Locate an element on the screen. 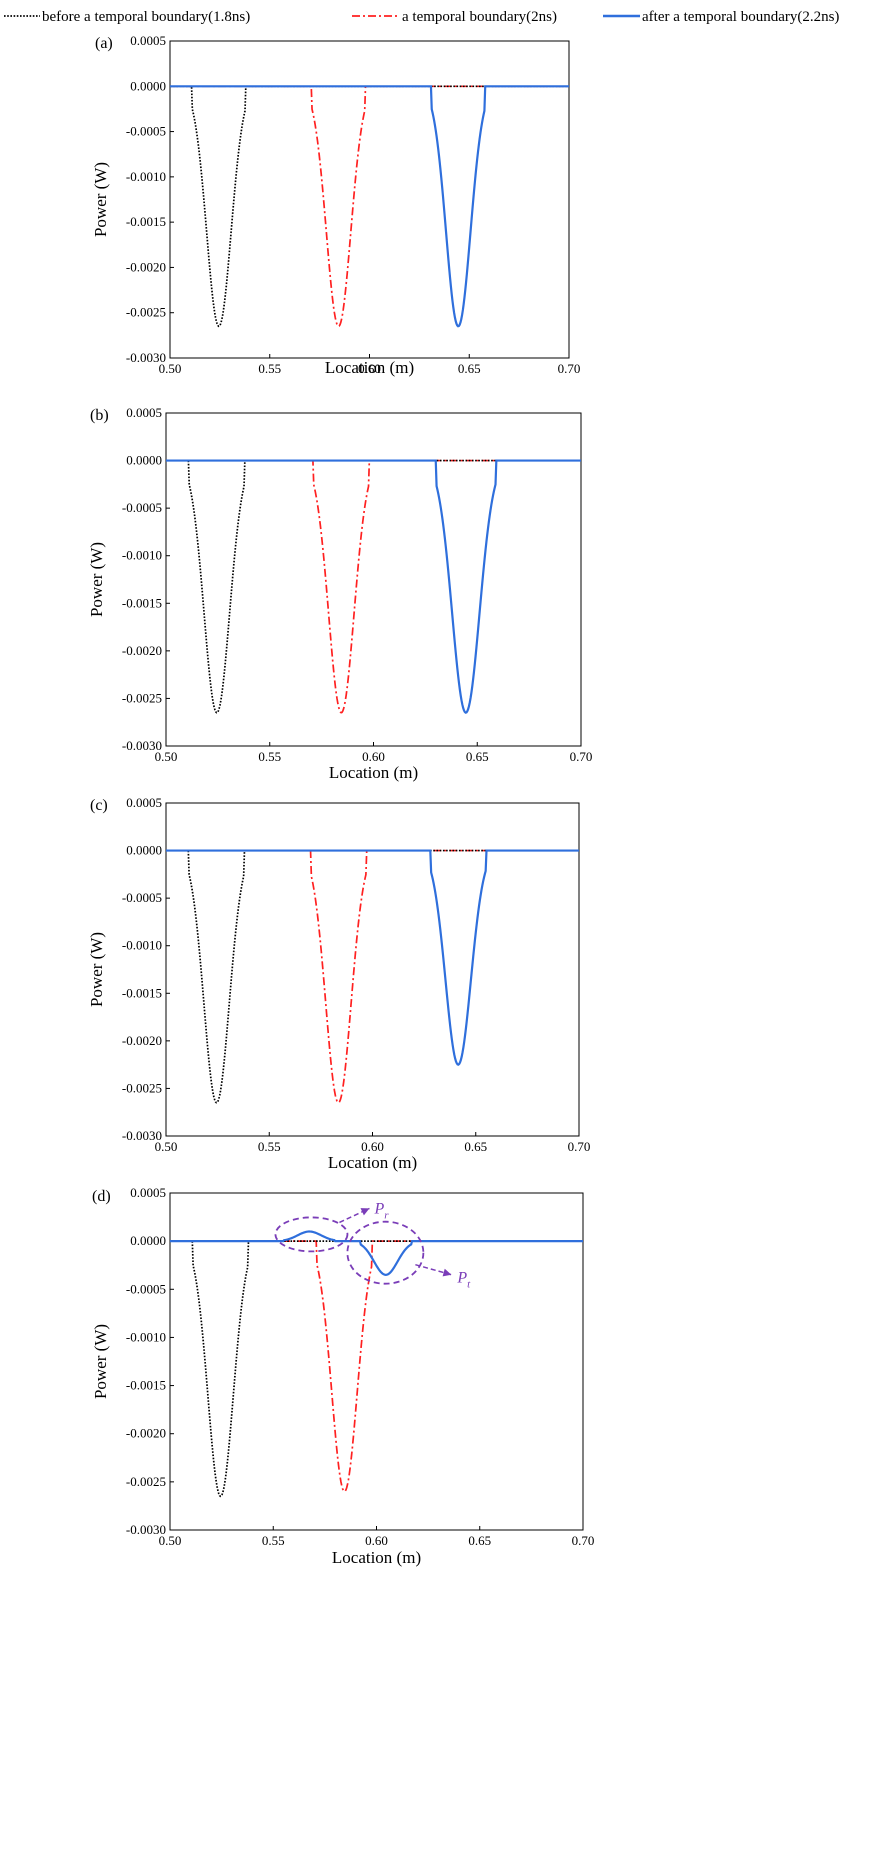 The height and width of the screenshot is (1867, 892). annotation-label-r: Pr is located at coordinates (381, 1210).